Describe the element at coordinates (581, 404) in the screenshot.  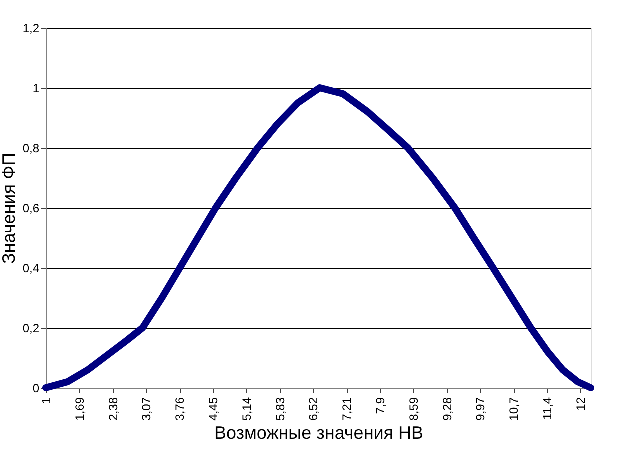
I see `x-tick-label: 12` at that location.